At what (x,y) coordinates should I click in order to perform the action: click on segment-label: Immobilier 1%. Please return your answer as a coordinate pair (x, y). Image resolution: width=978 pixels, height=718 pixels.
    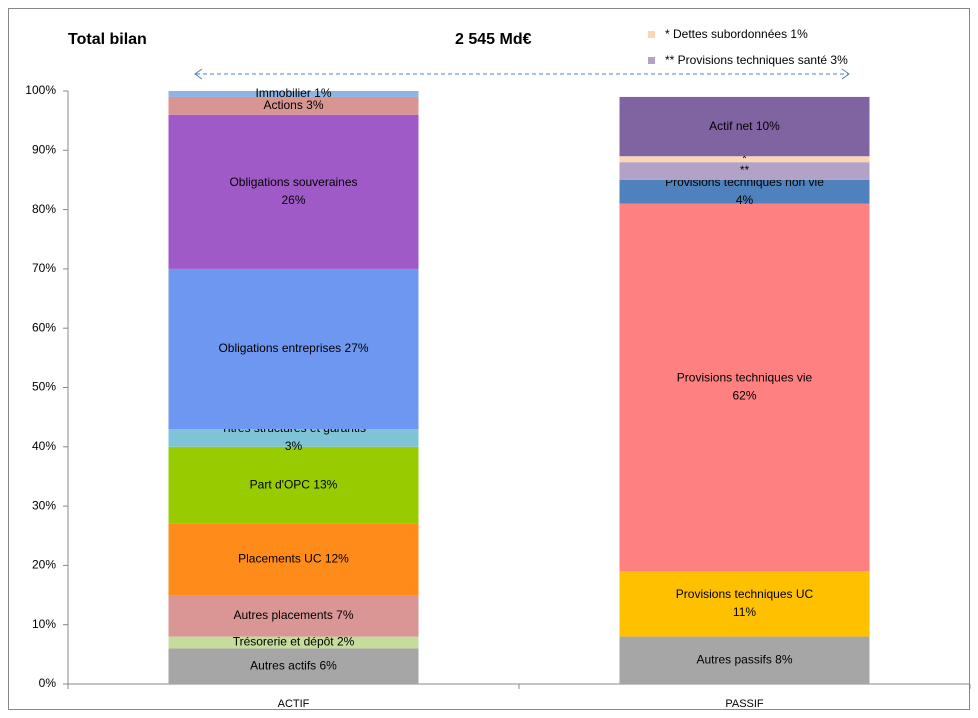
    Looking at the image, I should click on (293, 93).